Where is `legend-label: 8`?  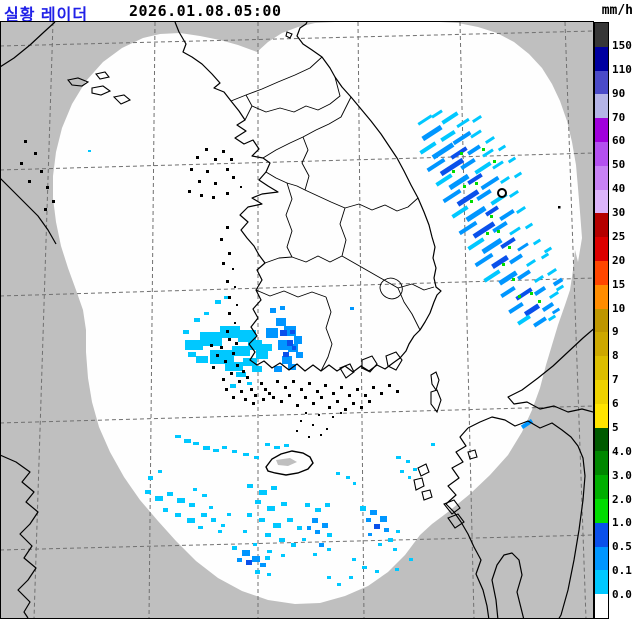 legend-label: 8 is located at coordinates (615, 356).